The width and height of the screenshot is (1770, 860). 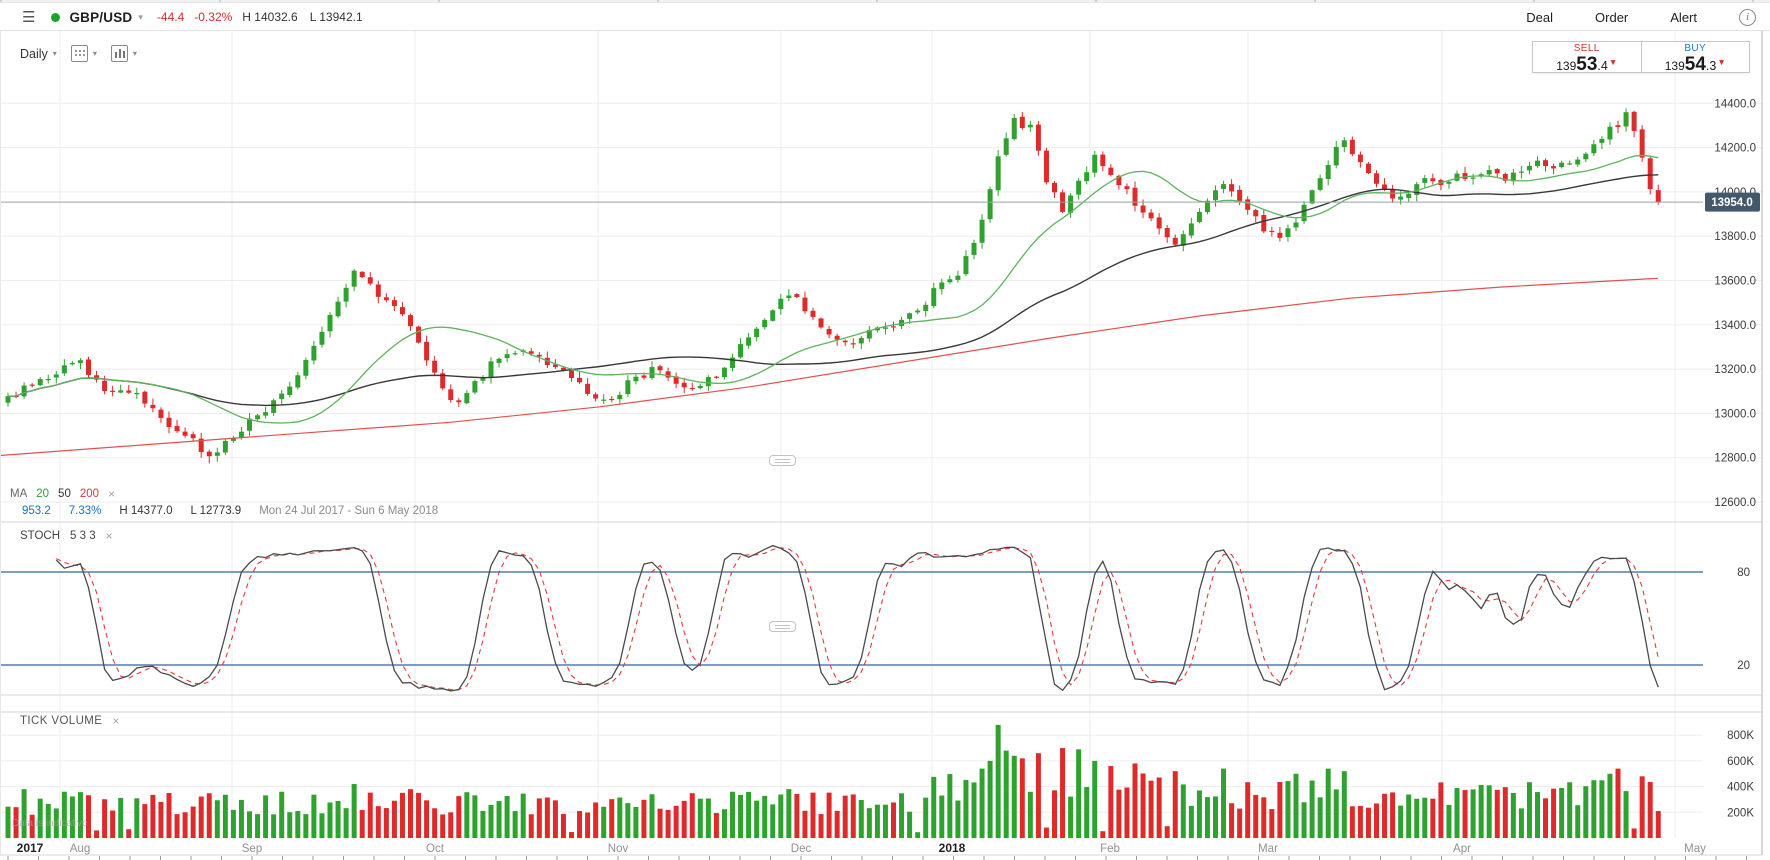 I want to click on ma-legend: MA 20 50 200 ×, so click(x=62, y=494).